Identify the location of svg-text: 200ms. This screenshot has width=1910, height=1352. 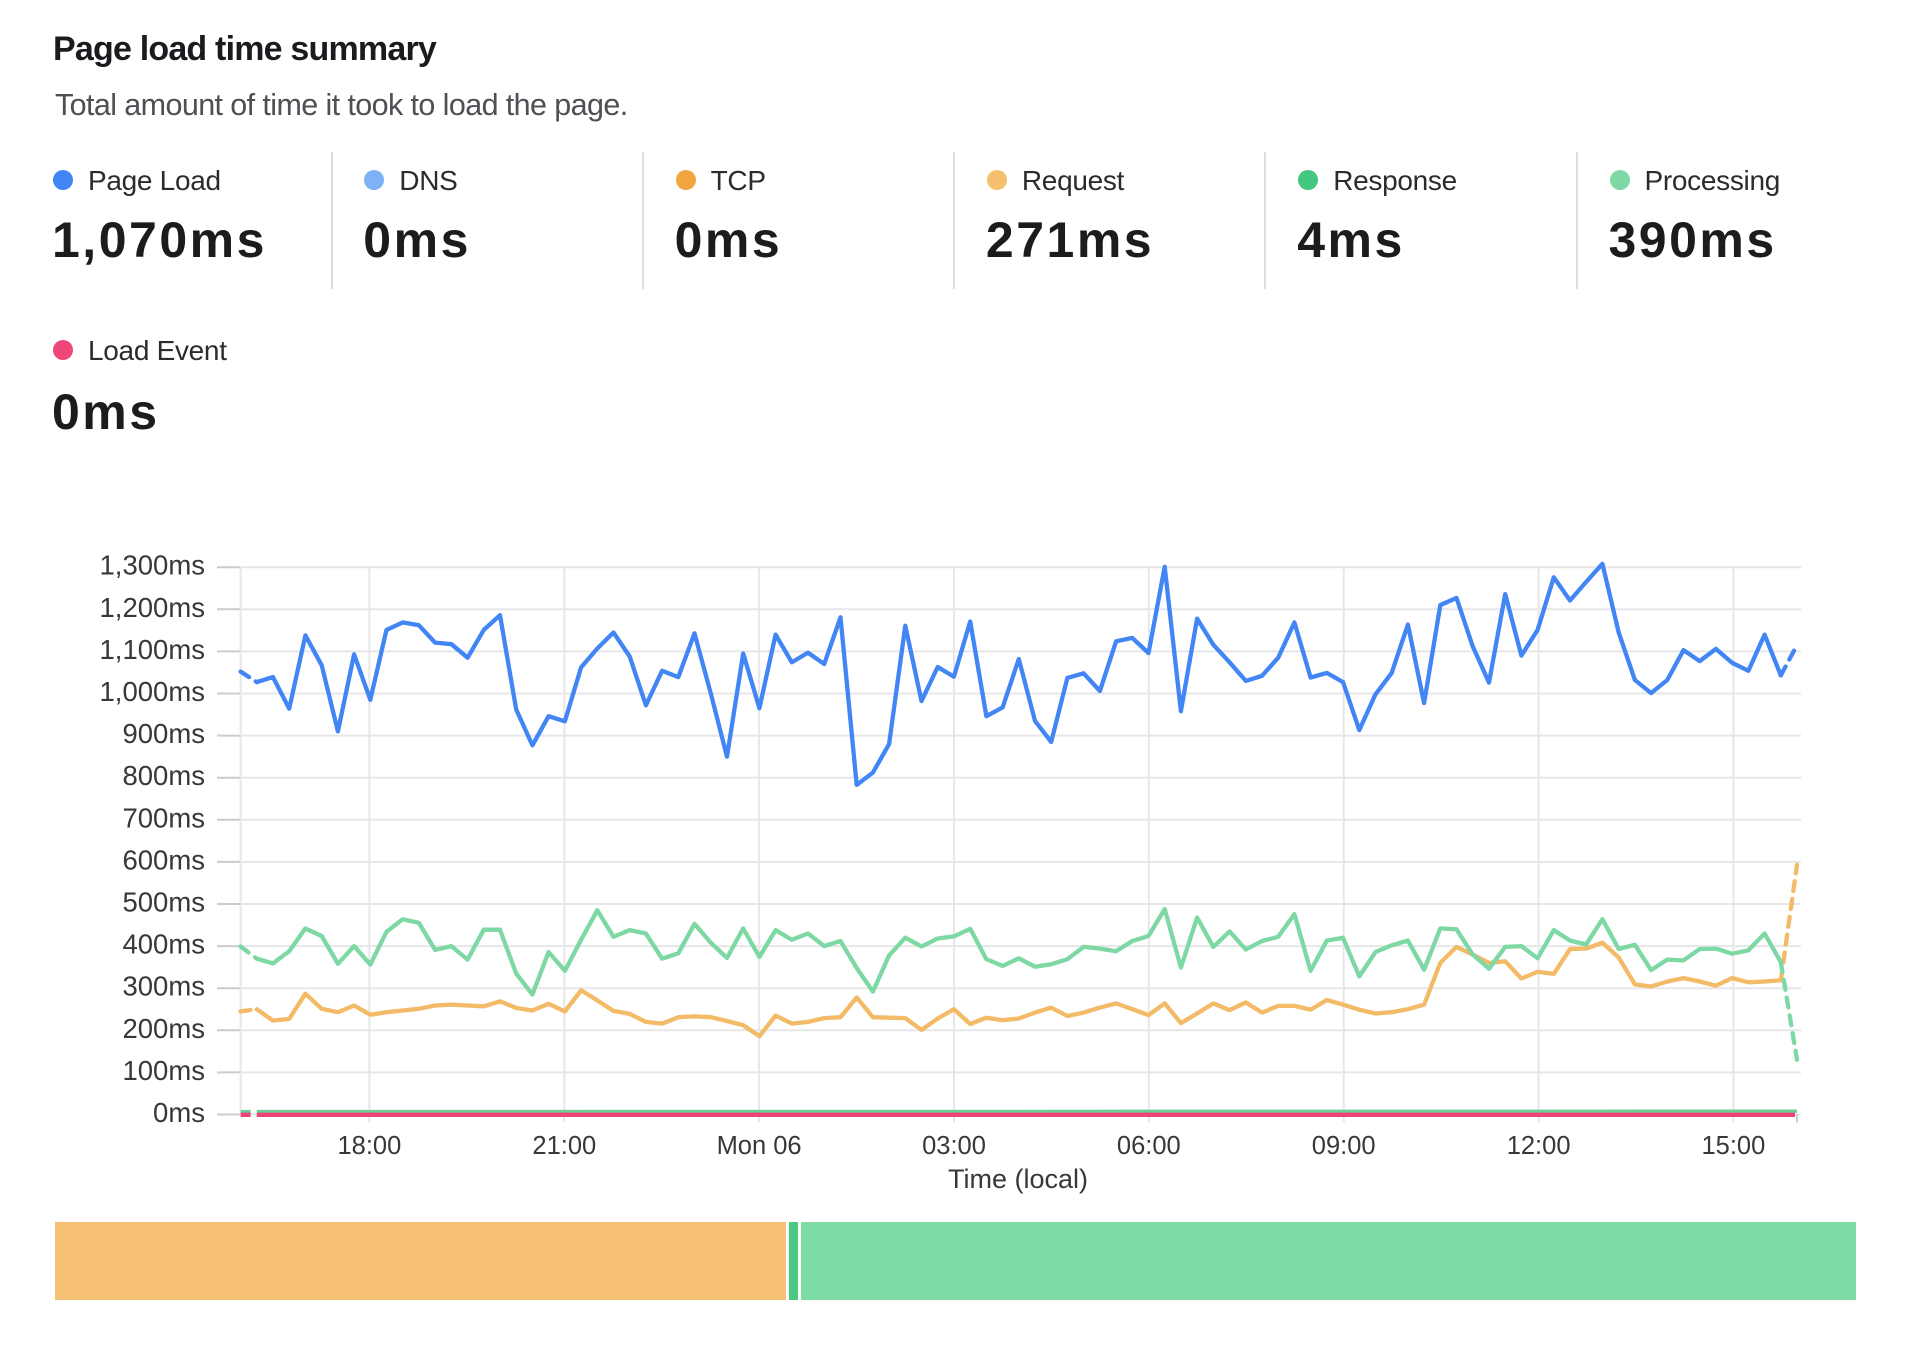
(163, 1028).